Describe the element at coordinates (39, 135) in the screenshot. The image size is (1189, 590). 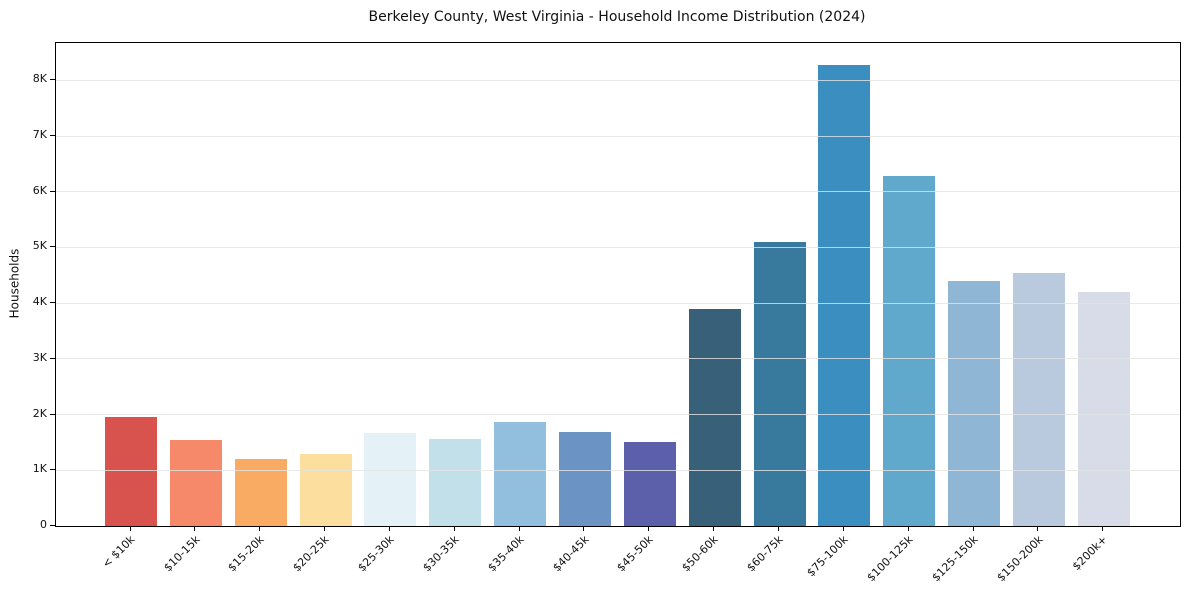
I see `y-tick-label: 7K` at that location.